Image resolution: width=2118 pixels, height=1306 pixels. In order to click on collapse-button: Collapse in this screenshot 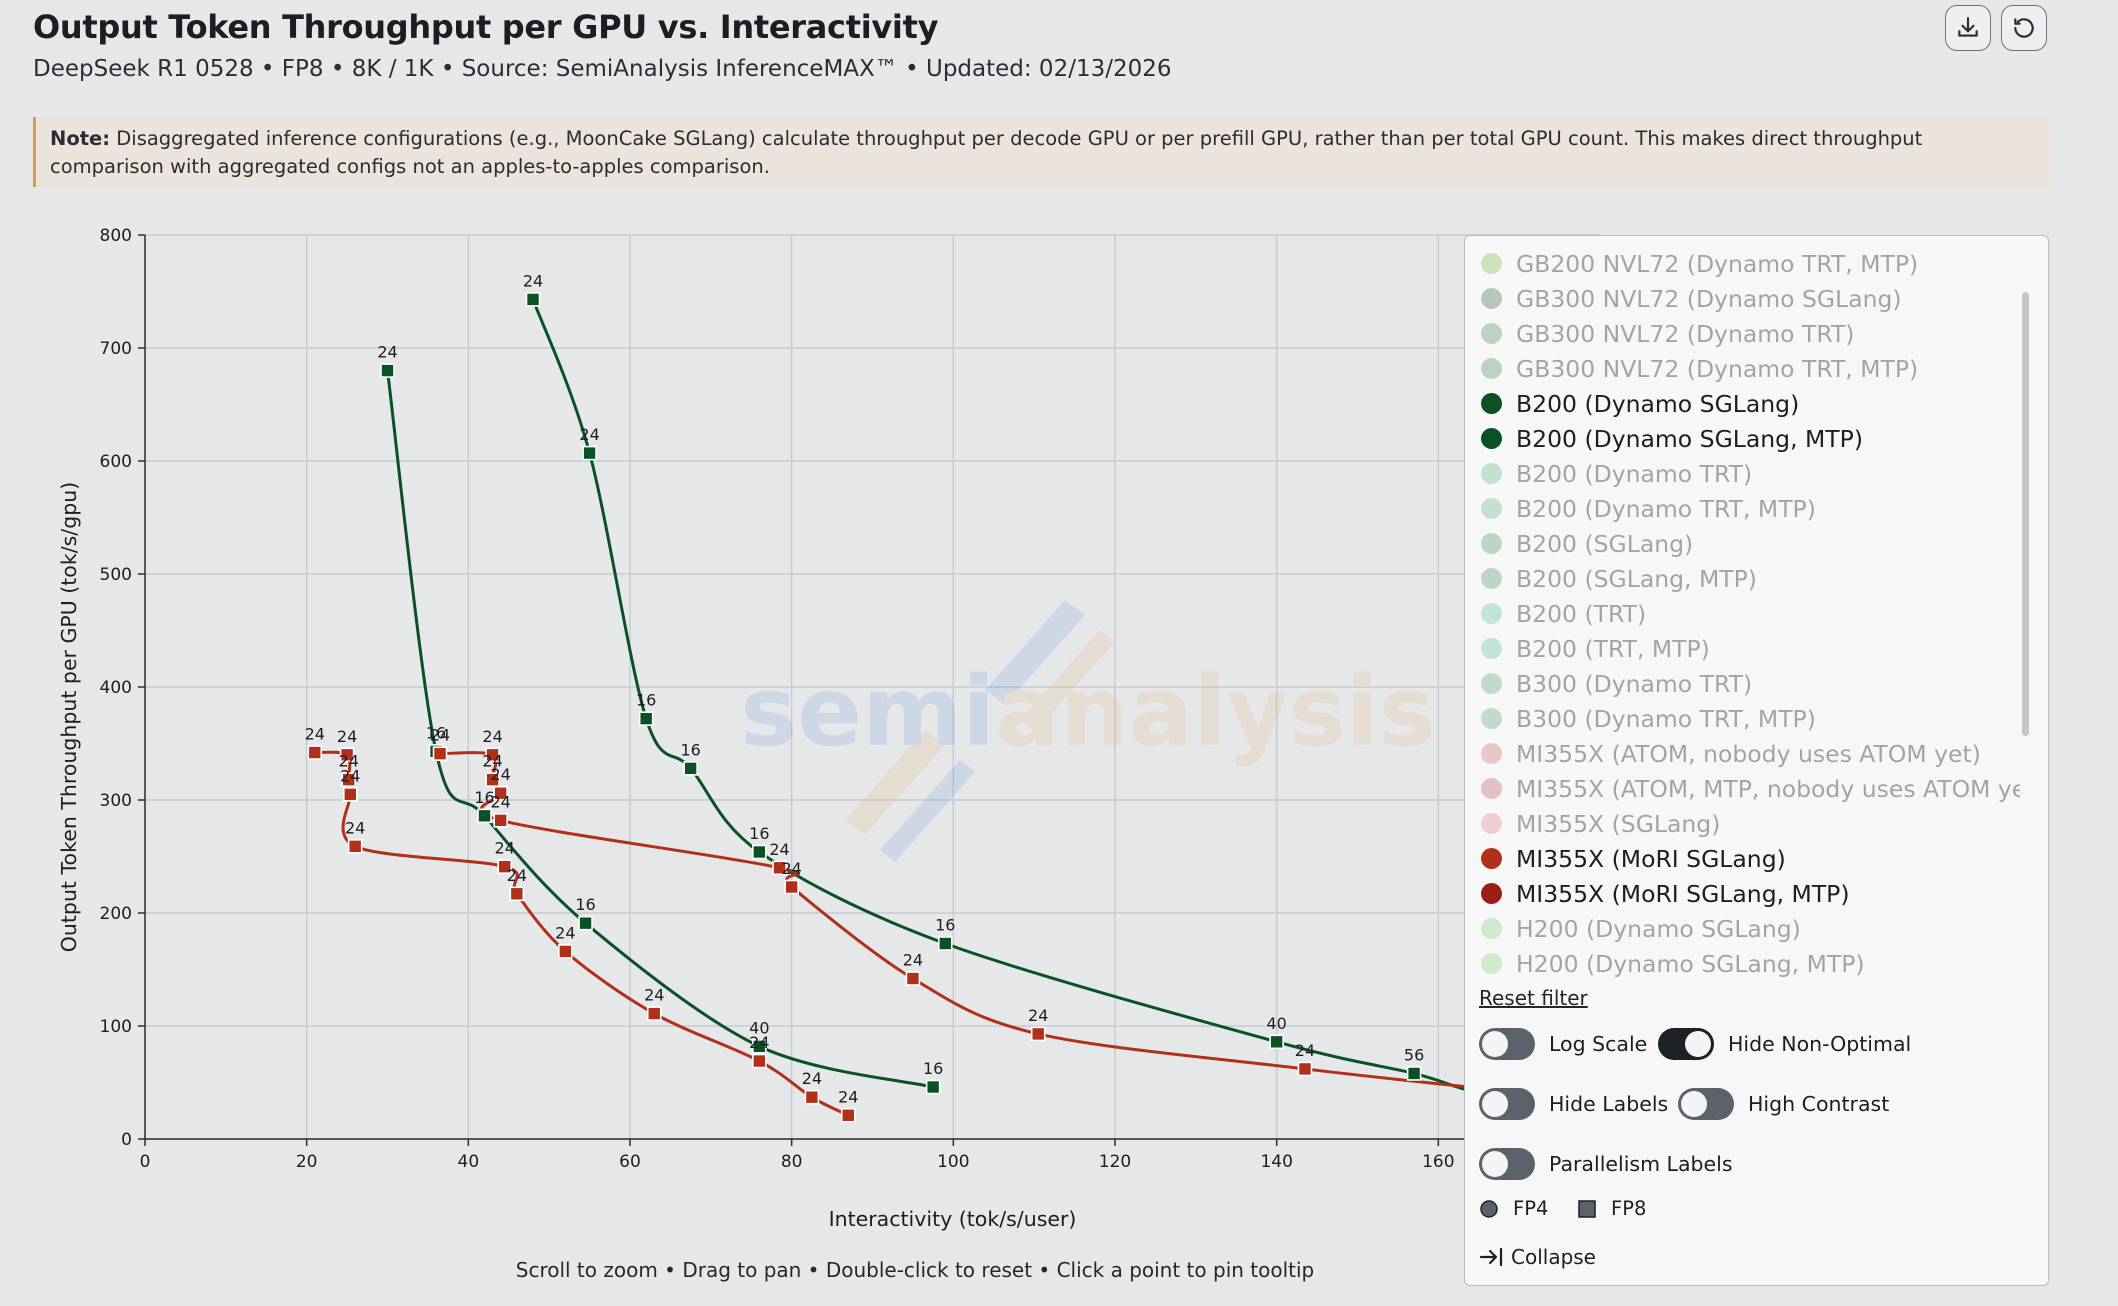, I will do `click(1537, 1257)`.